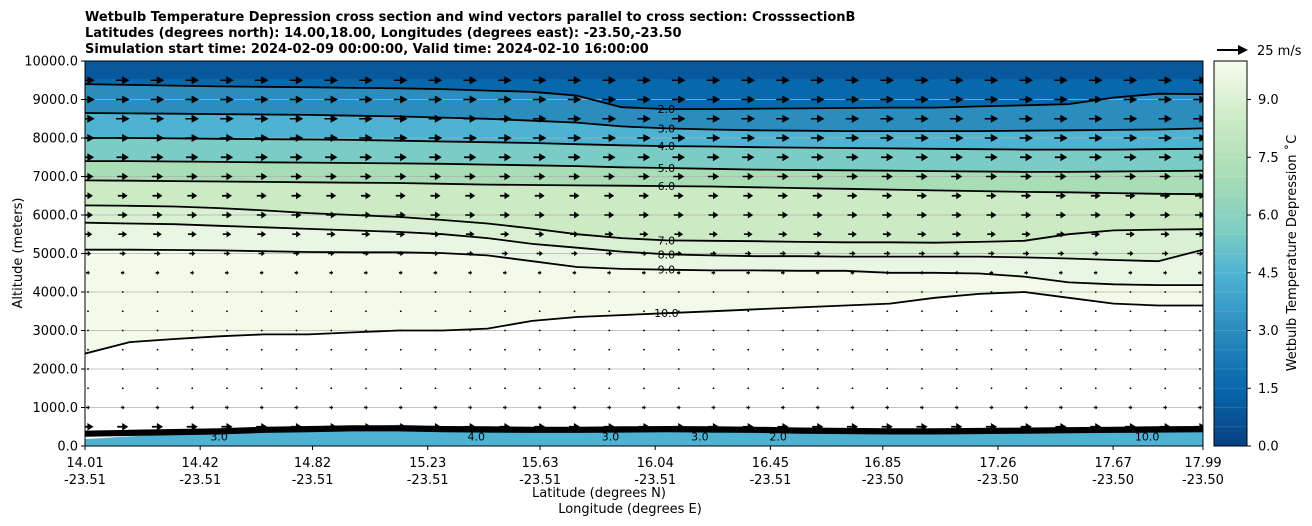  What do you see at coordinates (997, 463) in the screenshot?
I see `x-tick-label-lat: 17.26` at bounding box center [997, 463].